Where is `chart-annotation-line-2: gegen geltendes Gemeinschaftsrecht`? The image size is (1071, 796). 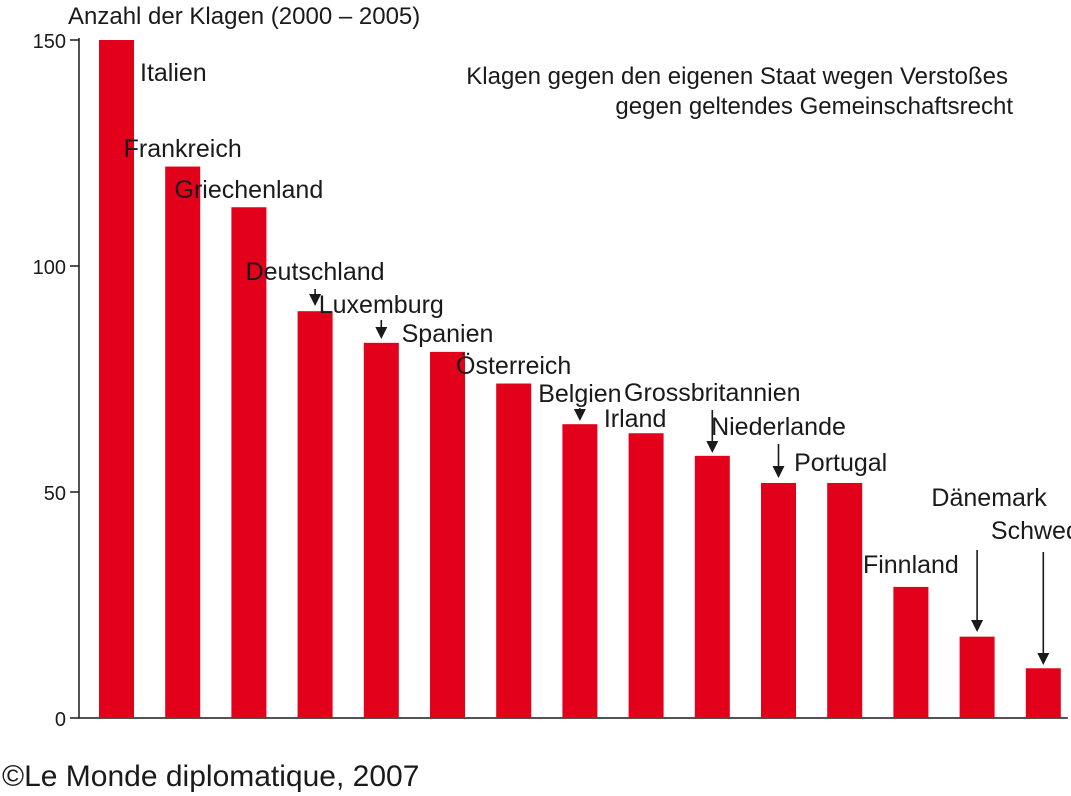 chart-annotation-line-2: gegen geltendes Gemeinschaftsrecht is located at coordinates (814, 106).